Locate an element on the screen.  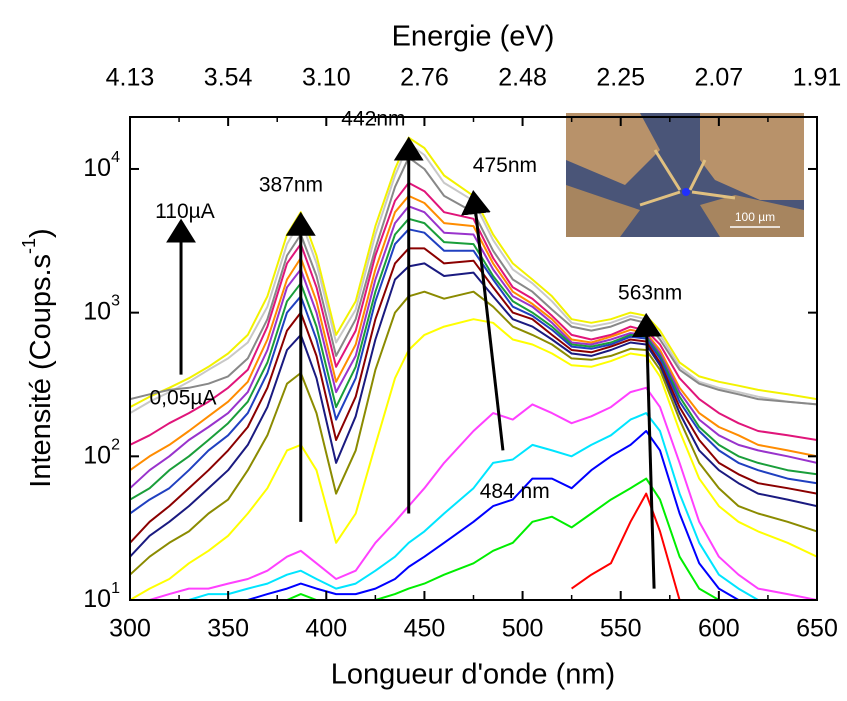
annotation: 475nm is located at coordinates (505, 165).